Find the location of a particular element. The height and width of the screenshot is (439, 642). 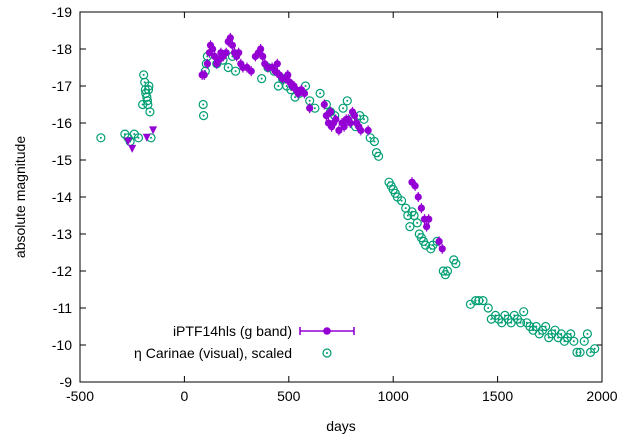

y-axis-label: absolute magnitude is located at coordinates (20, 197).